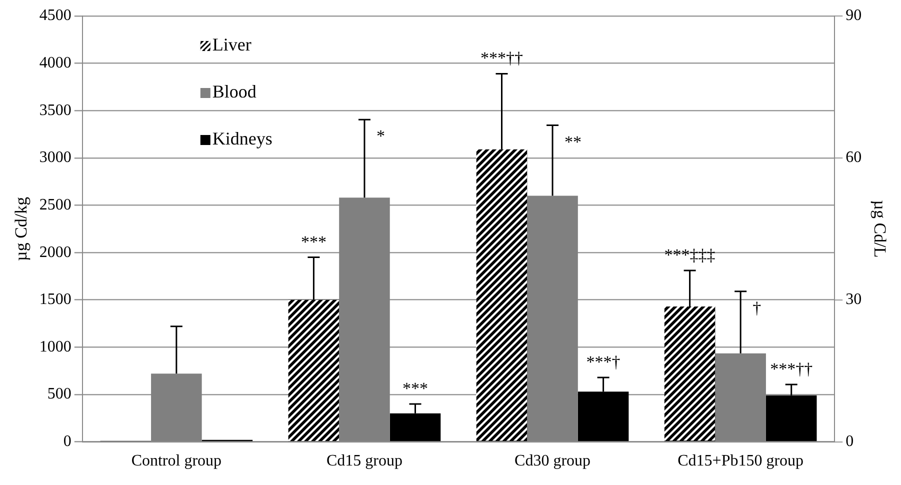 This screenshot has height=485, width=901. Describe the element at coordinates (67, 441) in the screenshot. I see `y-tick-label: 0` at that location.